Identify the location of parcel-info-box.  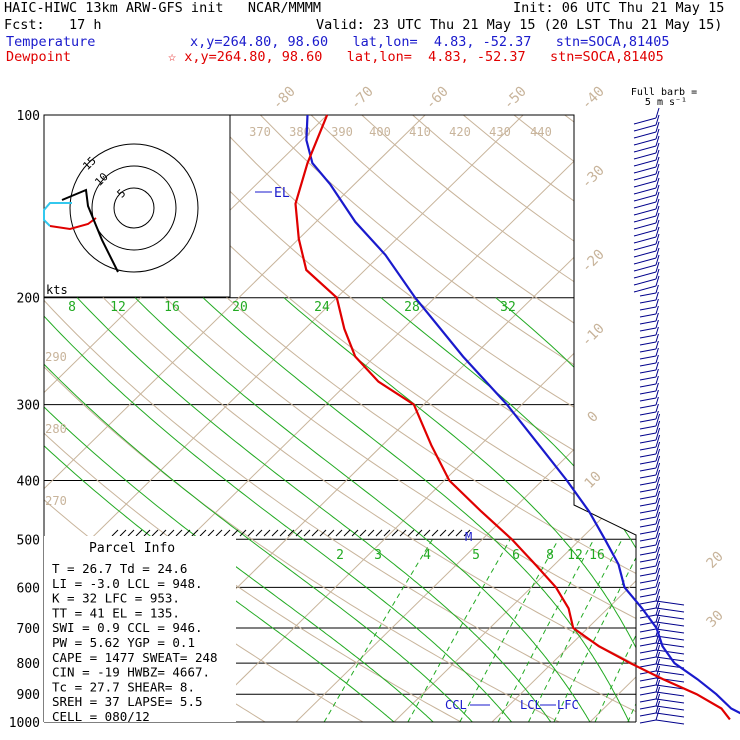
(140, 629).